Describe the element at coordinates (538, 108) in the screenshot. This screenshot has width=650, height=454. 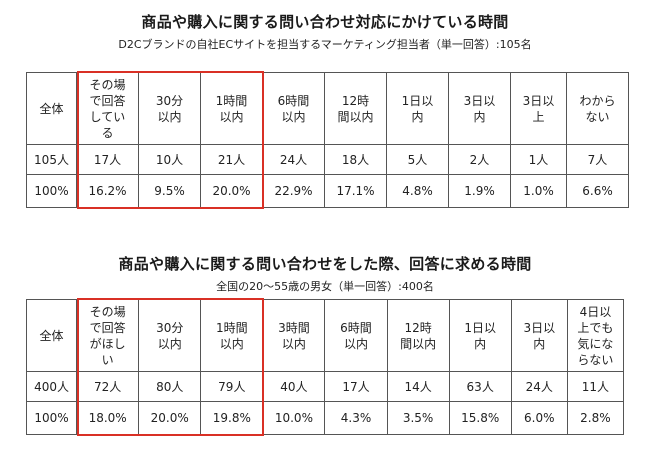
I see `table1-header-cell: 3日以上` at that location.